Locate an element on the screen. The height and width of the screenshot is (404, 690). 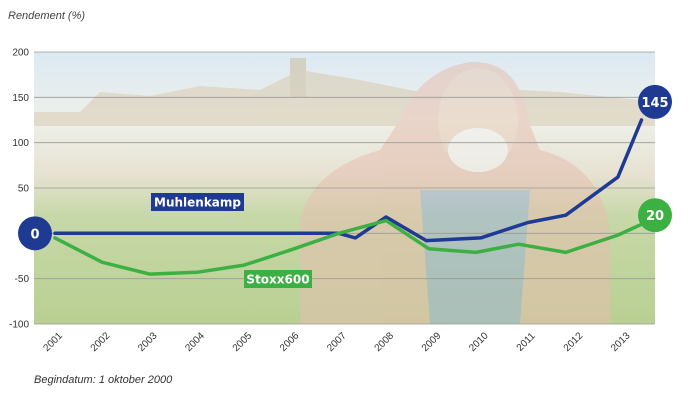
stoxx600-end-badge is located at coordinates (655, 215).